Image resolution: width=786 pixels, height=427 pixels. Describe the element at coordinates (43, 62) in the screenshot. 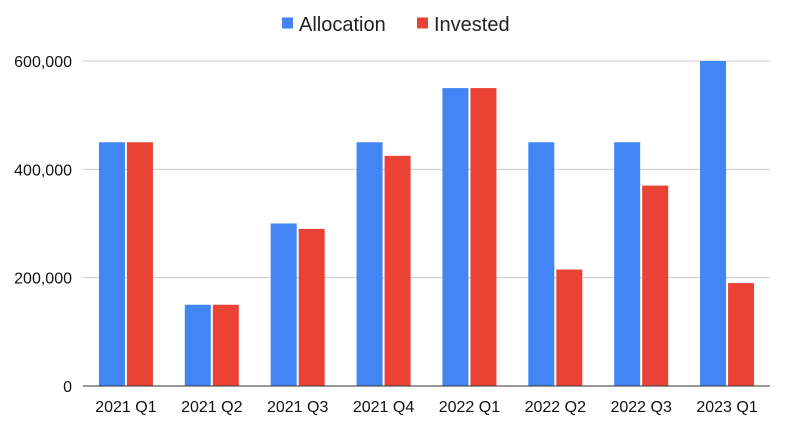

I see `y-tick-label: 600,000` at that location.